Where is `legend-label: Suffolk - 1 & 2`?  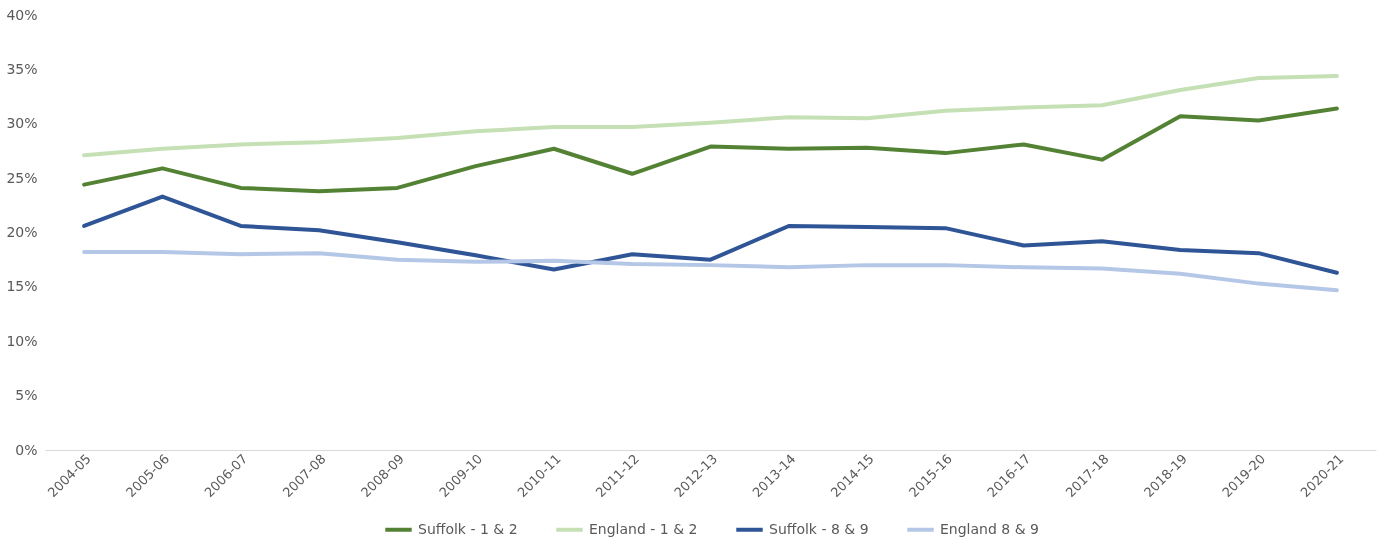
legend-label: Suffolk - 1 & 2 is located at coordinates (468, 528).